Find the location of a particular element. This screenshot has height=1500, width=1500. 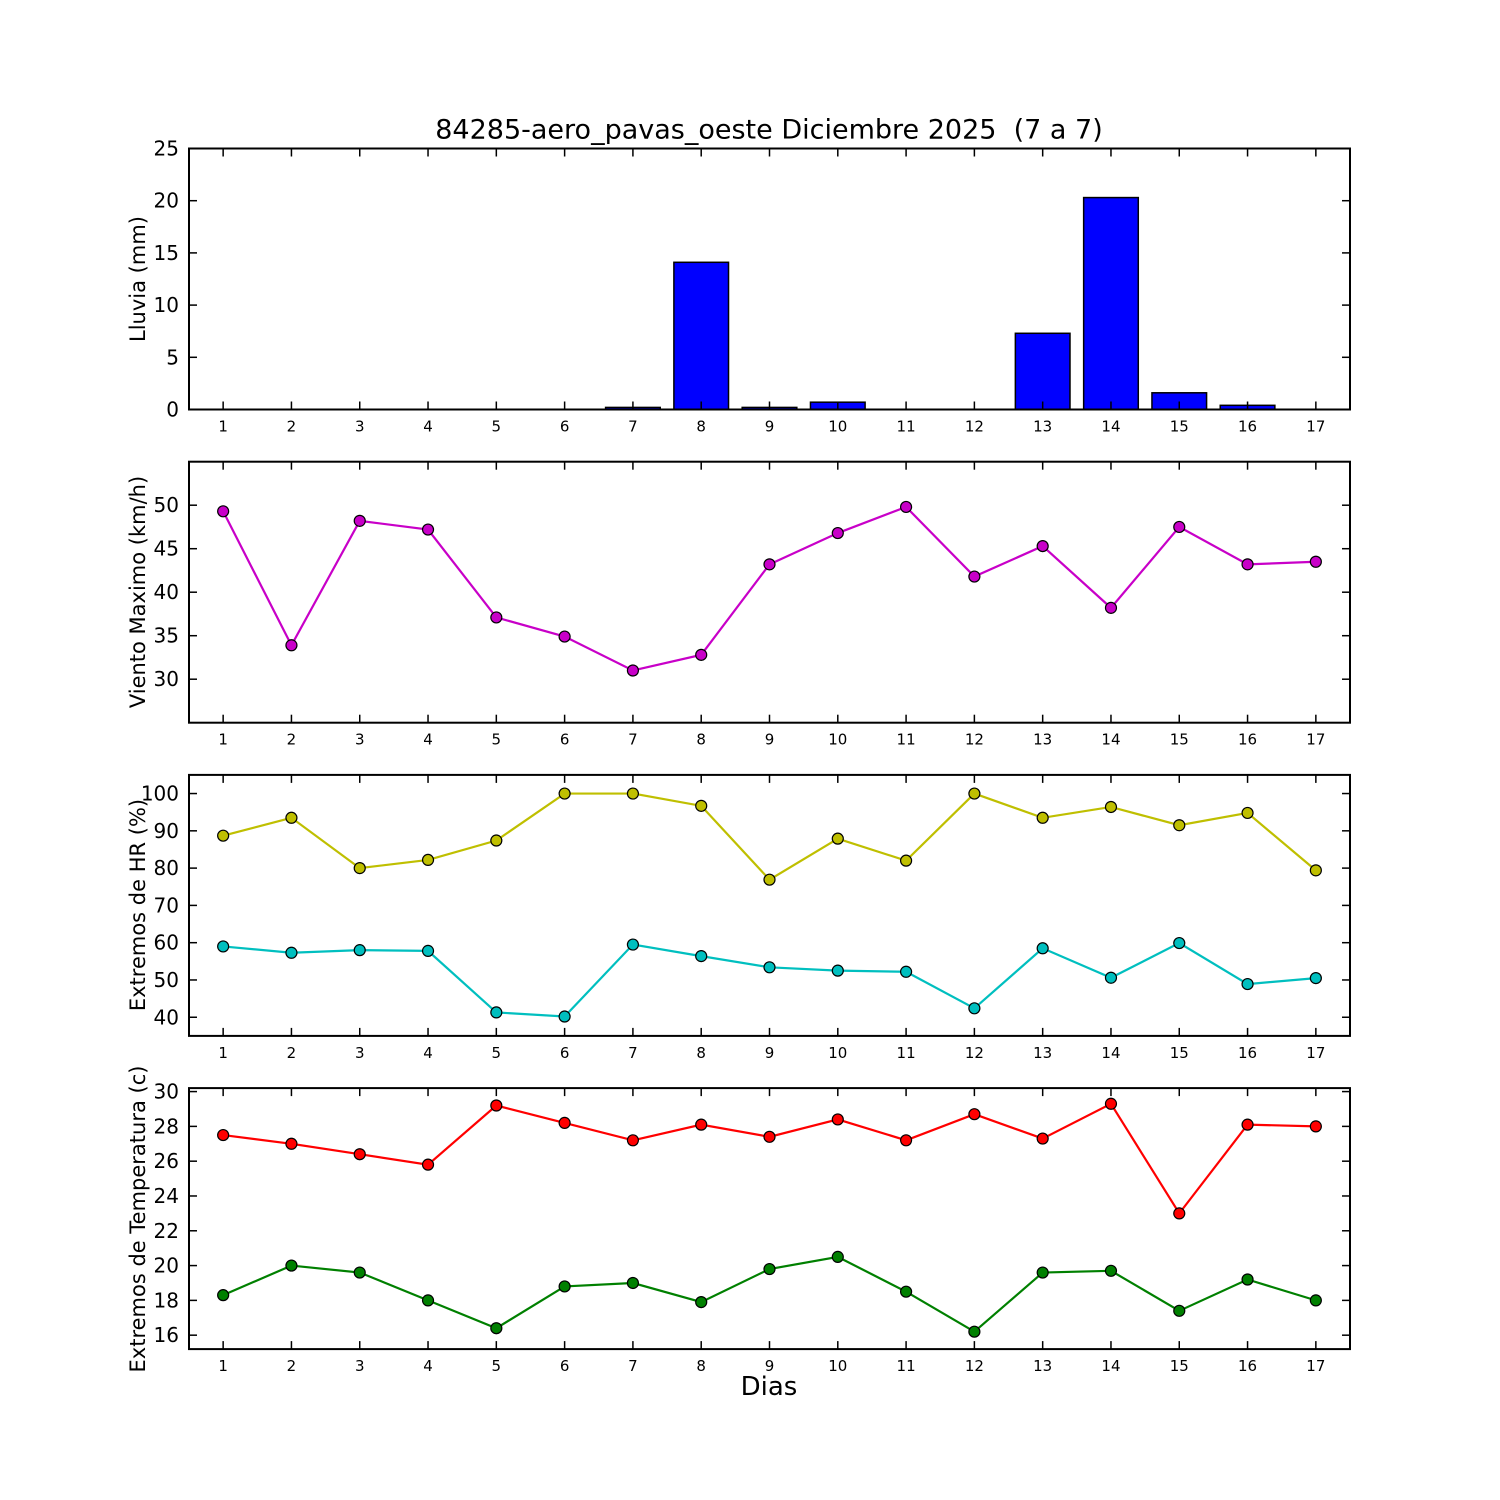

svg-text: 24 is located at coordinates (166, 1196).